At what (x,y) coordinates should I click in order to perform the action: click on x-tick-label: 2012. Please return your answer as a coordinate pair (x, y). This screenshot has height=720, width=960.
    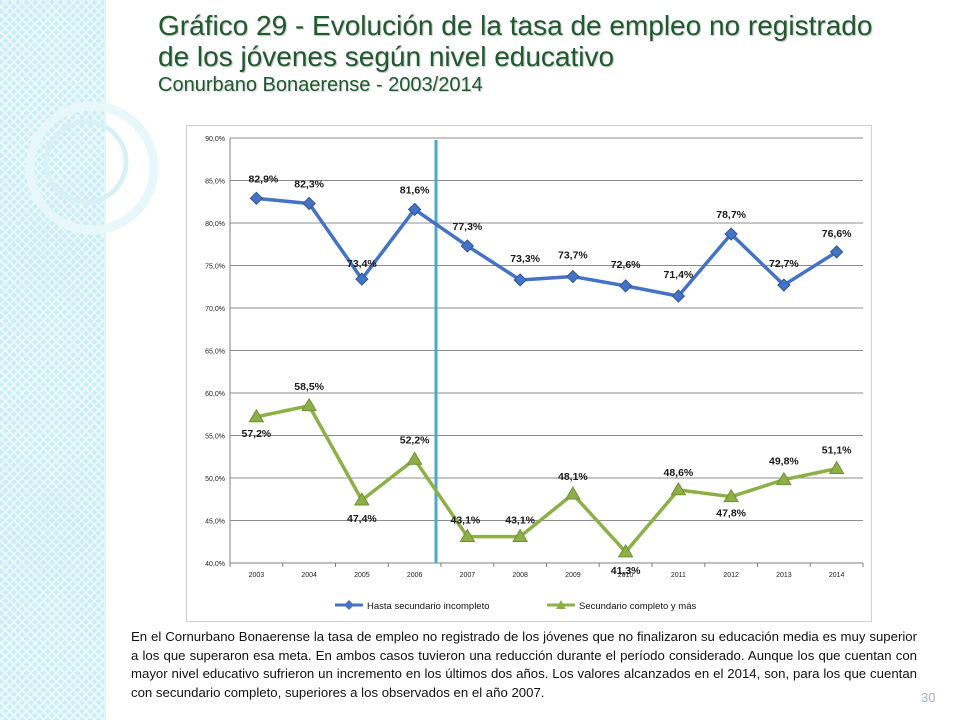
    Looking at the image, I should click on (731, 575).